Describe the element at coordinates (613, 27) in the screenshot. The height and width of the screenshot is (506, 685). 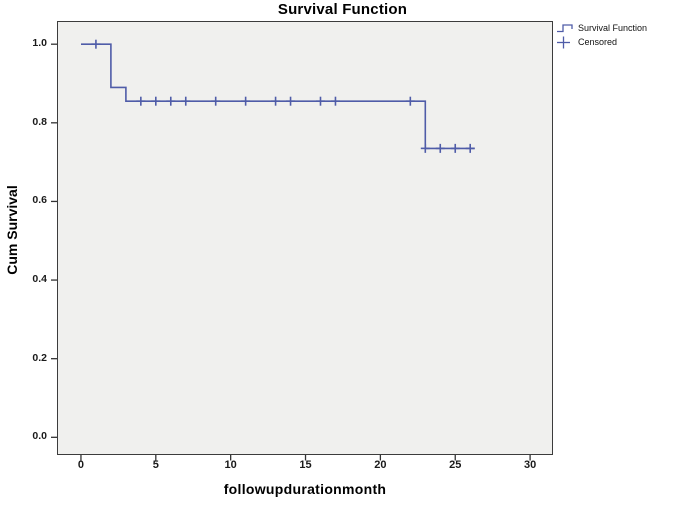
I see `legend-label-survival-function: Survival Function` at that location.